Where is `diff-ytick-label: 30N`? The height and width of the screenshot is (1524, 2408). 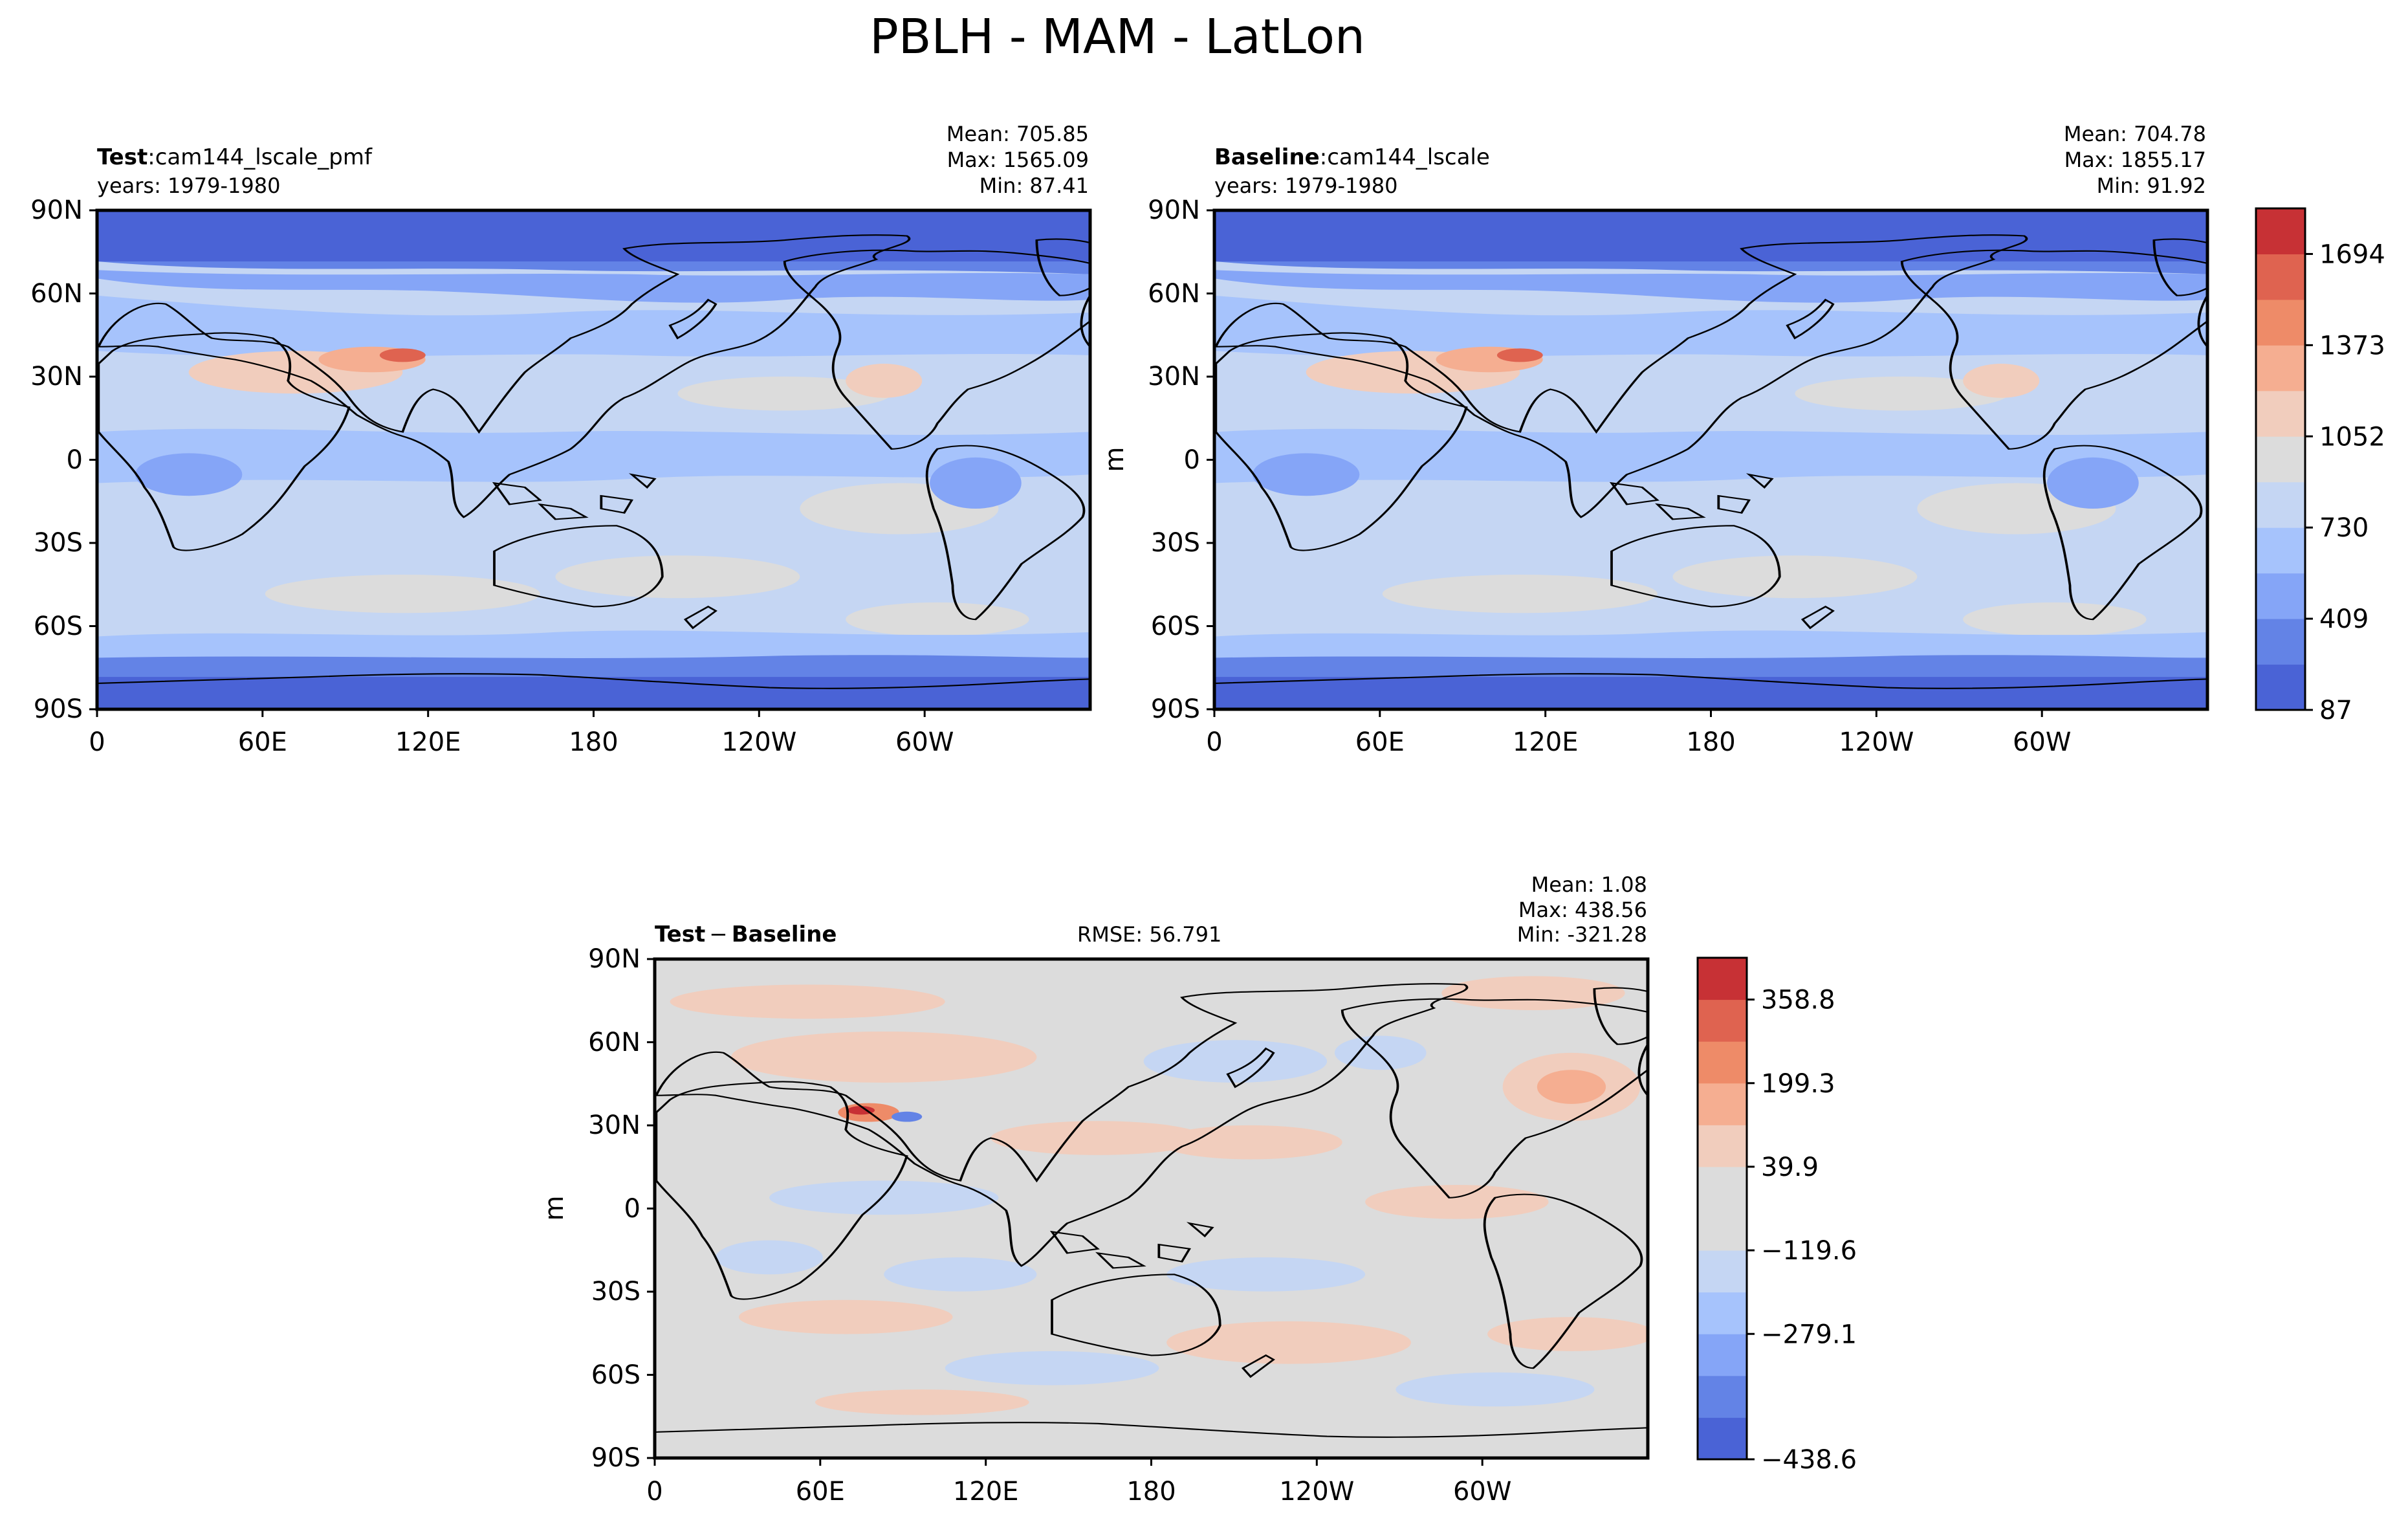
diff-ytick-label: 30N is located at coordinates (614, 1125).